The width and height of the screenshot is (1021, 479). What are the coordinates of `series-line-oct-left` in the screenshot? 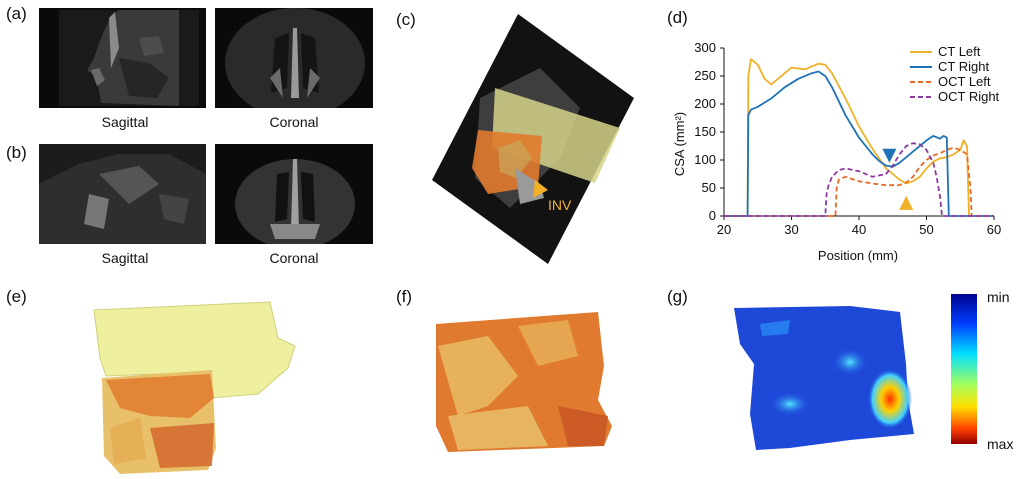 It's located at (859, 181).